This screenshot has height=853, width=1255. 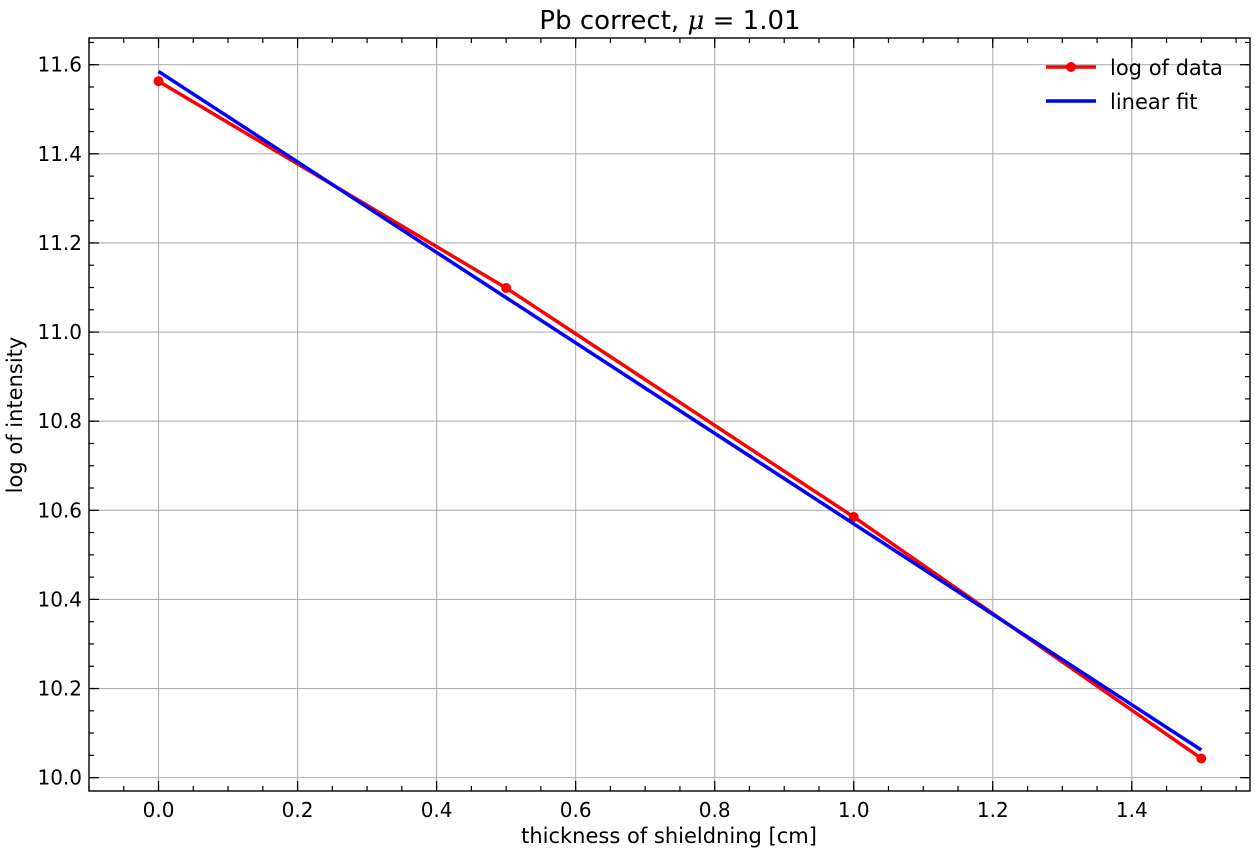 What do you see at coordinates (1166, 68) in the screenshot?
I see `legend-label-log-of-data: log of data` at bounding box center [1166, 68].